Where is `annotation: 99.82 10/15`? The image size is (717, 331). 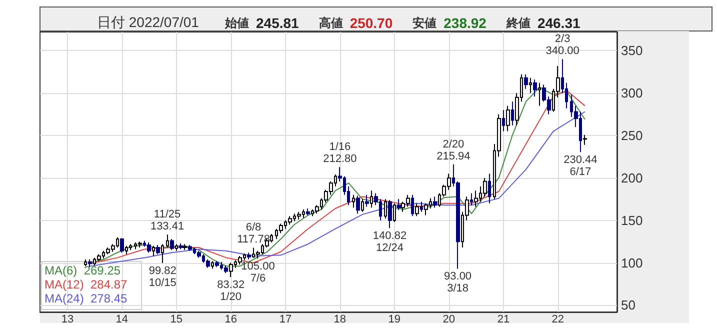 annotation: 99.82 10/15 is located at coordinates (162, 276).